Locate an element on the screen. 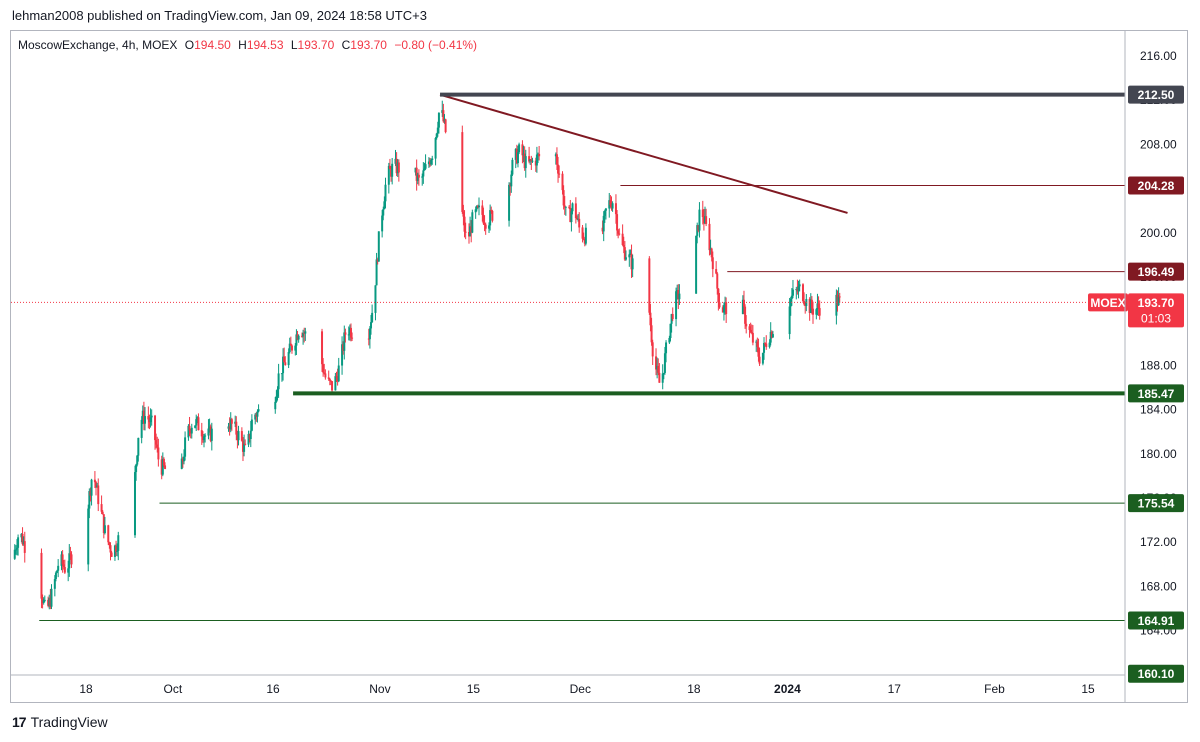 The image size is (1200, 742). level-175-54-tag is located at coordinates (1156, 503).